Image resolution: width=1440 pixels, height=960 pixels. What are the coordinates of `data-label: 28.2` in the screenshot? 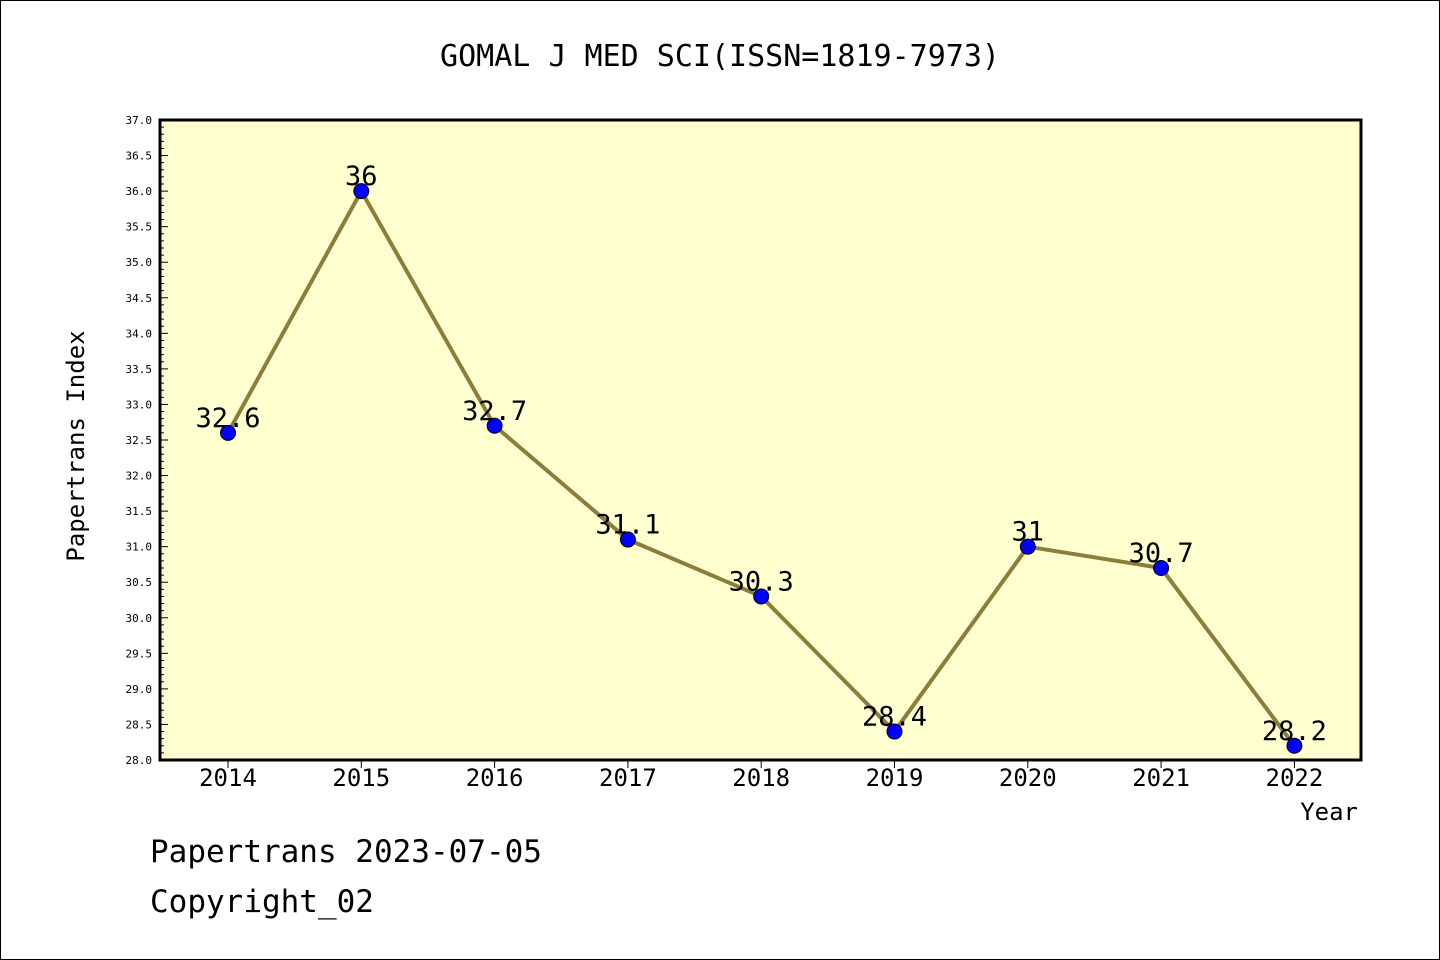 It's located at (1294, 731).